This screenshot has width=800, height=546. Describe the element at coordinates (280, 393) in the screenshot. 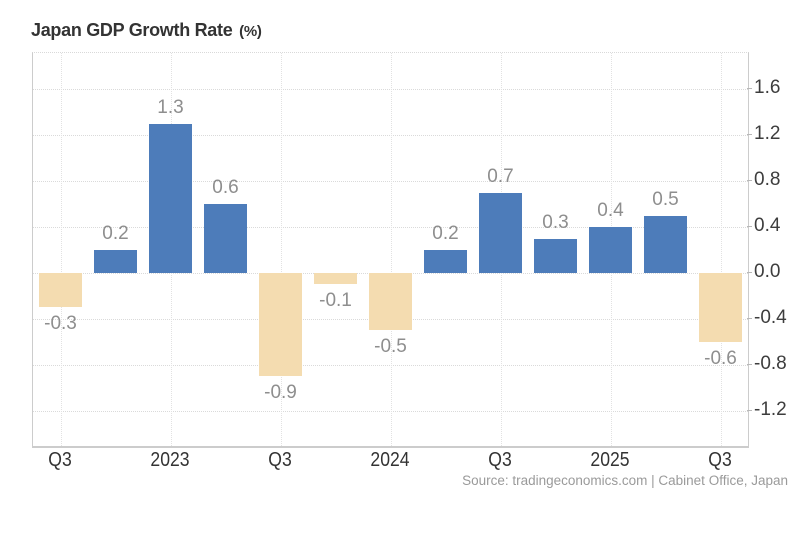

I see `bar-value-label: -0.9` at that location.